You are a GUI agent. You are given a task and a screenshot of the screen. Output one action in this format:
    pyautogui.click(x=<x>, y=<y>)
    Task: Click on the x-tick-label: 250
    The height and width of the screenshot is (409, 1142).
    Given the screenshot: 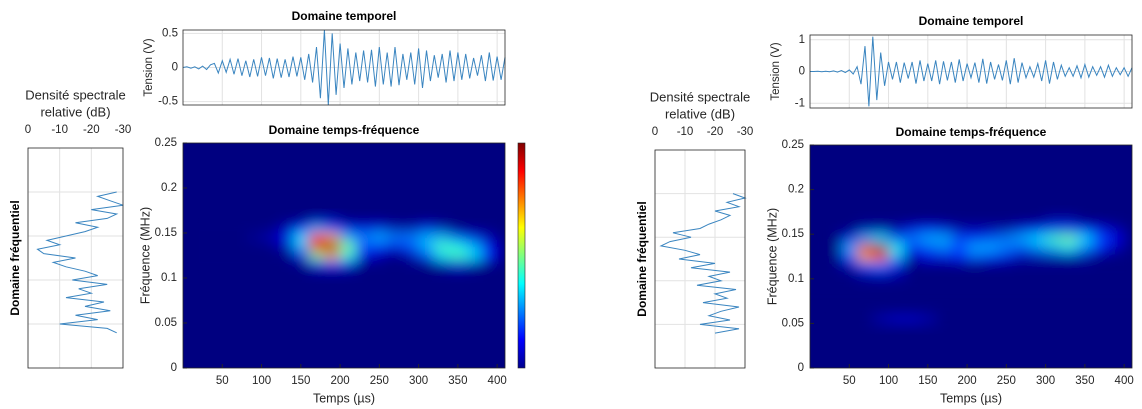 What is the action you would take?
    pyautogui.click(x=1006, y=381)
    